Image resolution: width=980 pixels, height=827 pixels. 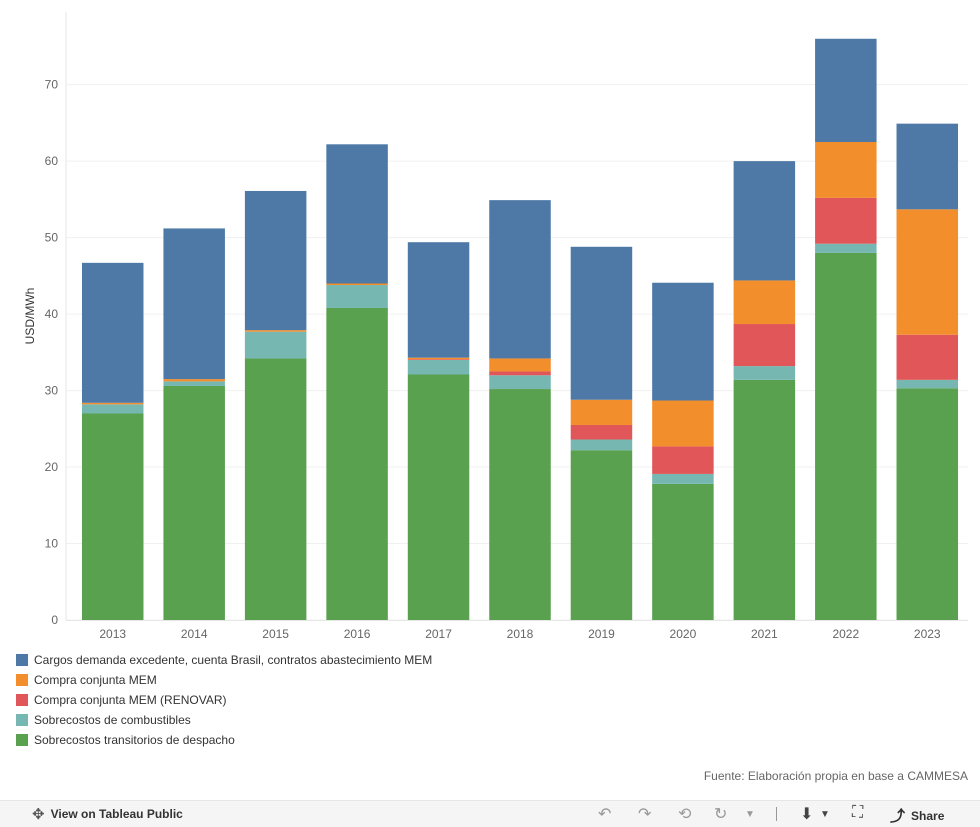 What do you see at coordinates (721, 814) in the screenshot?
I see `refresh-icon: ↻` at bounding box center [721, 814].